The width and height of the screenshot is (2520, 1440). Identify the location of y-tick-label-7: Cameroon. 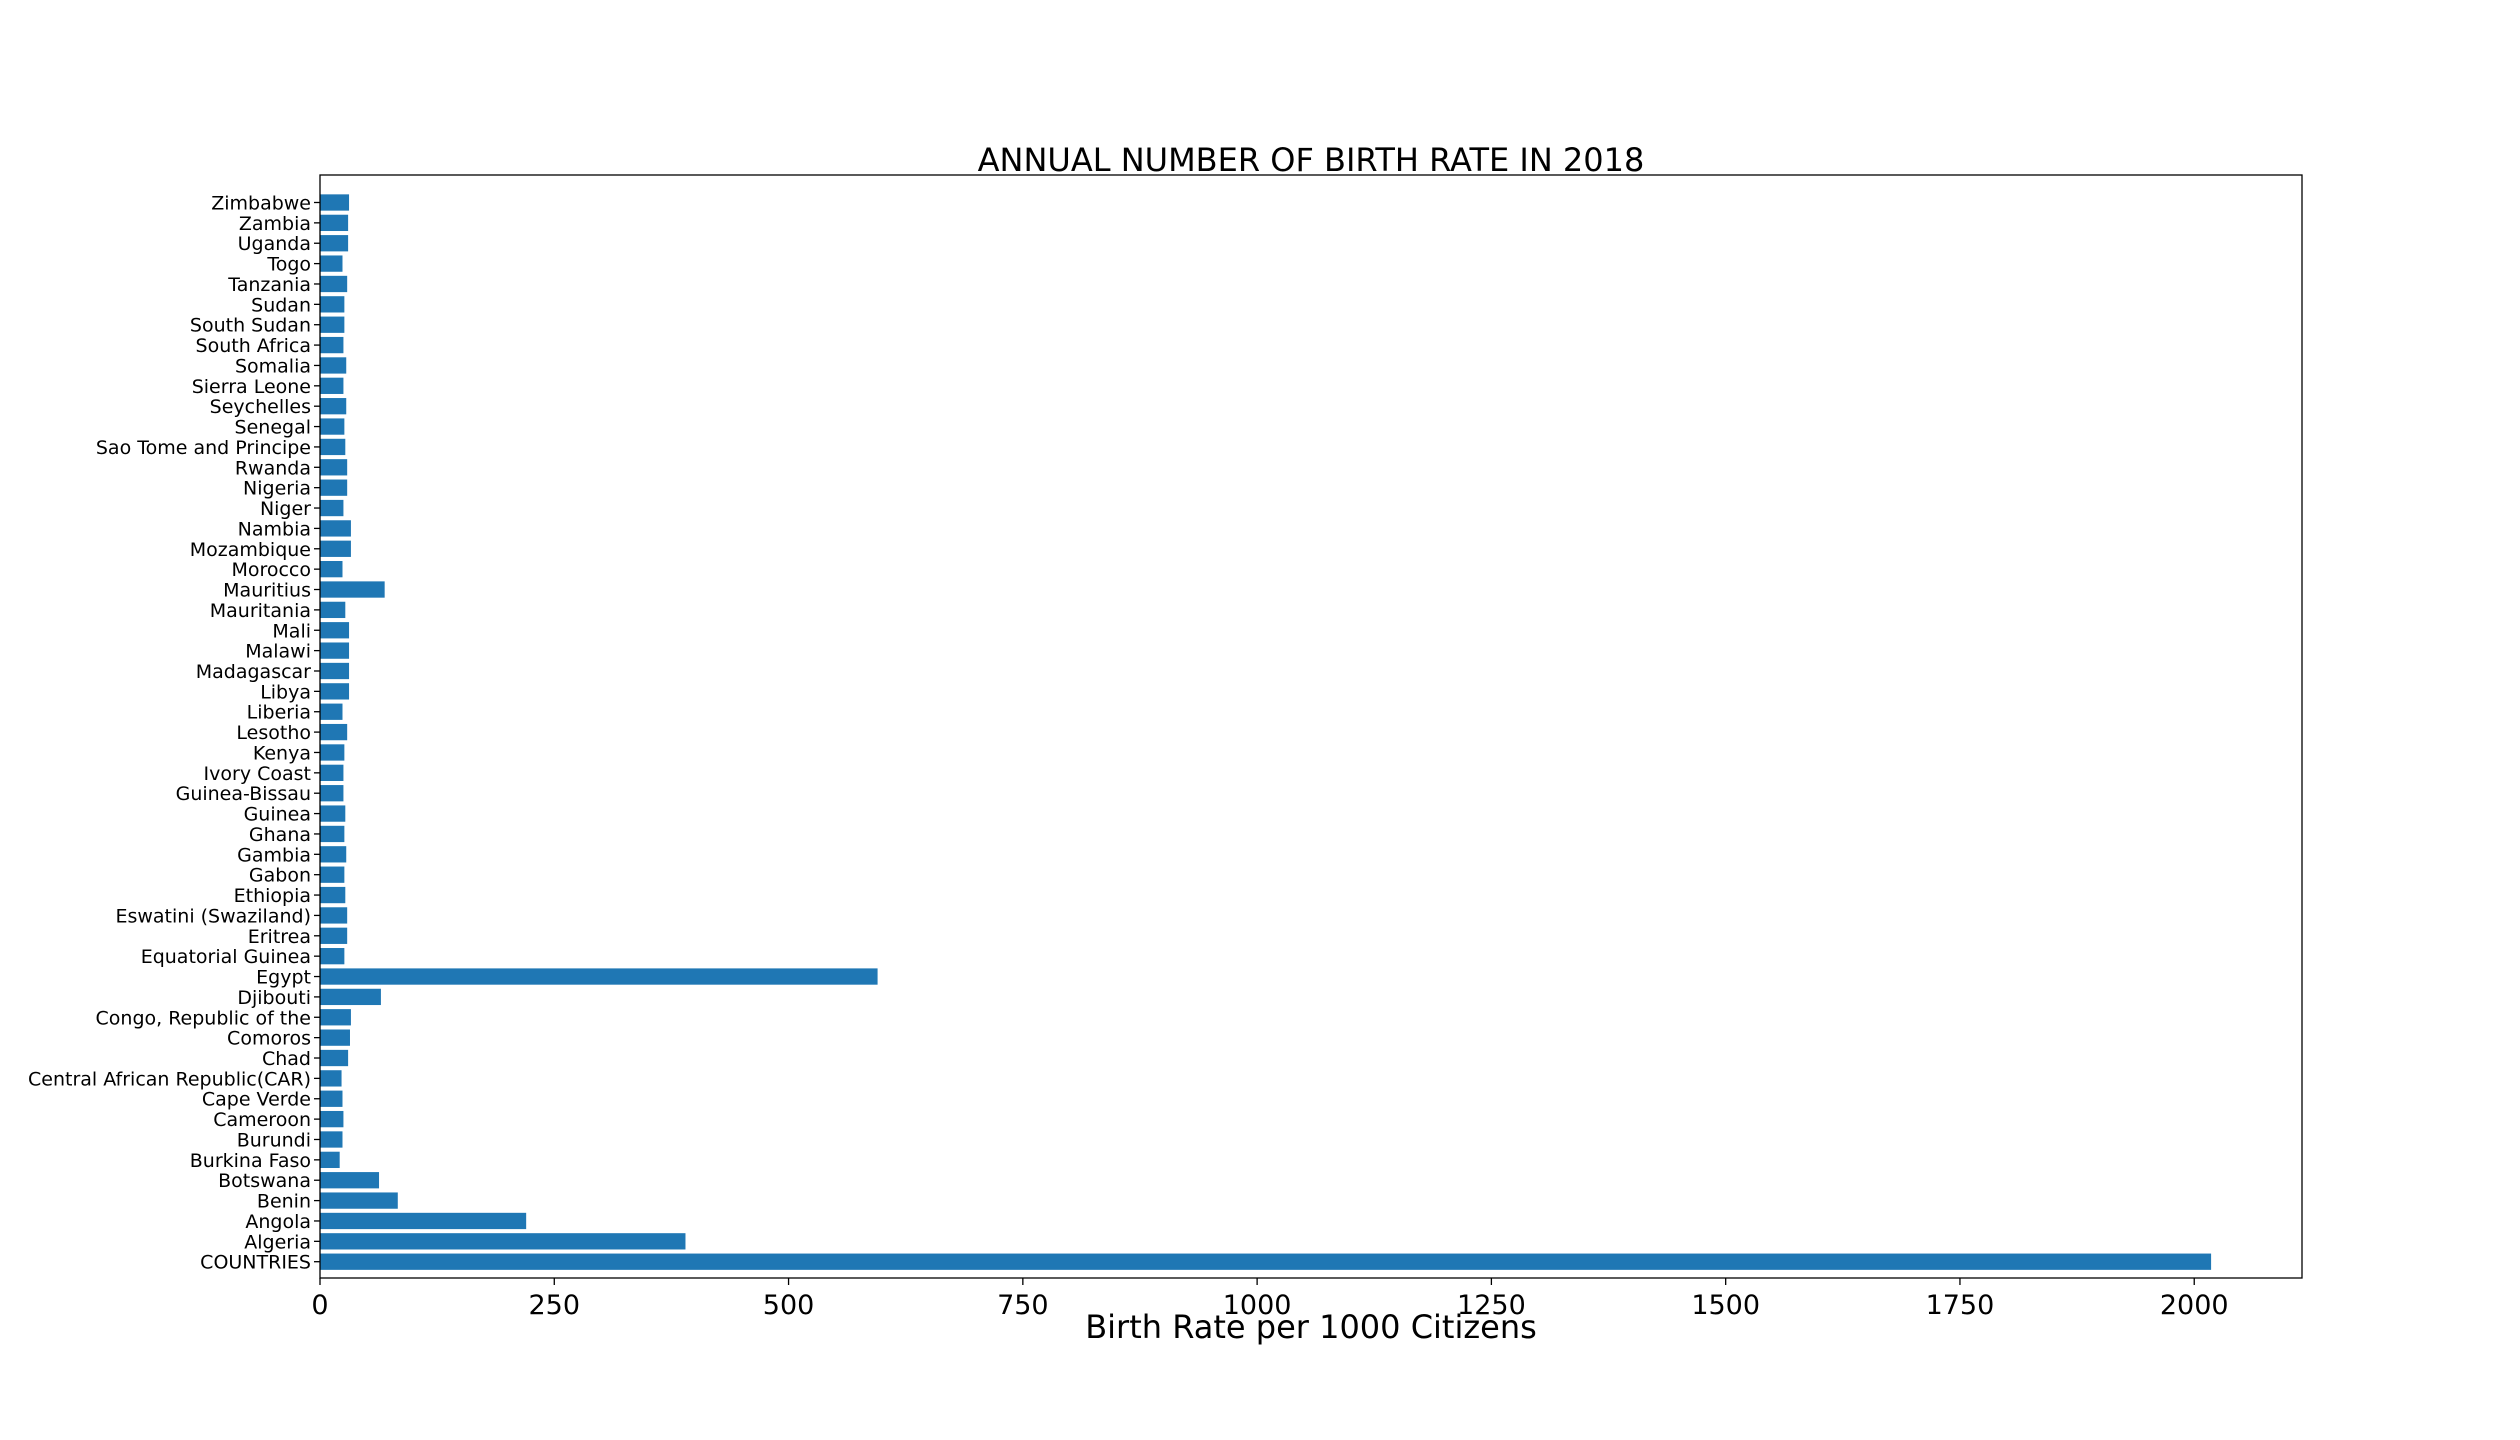
(262, 1120).